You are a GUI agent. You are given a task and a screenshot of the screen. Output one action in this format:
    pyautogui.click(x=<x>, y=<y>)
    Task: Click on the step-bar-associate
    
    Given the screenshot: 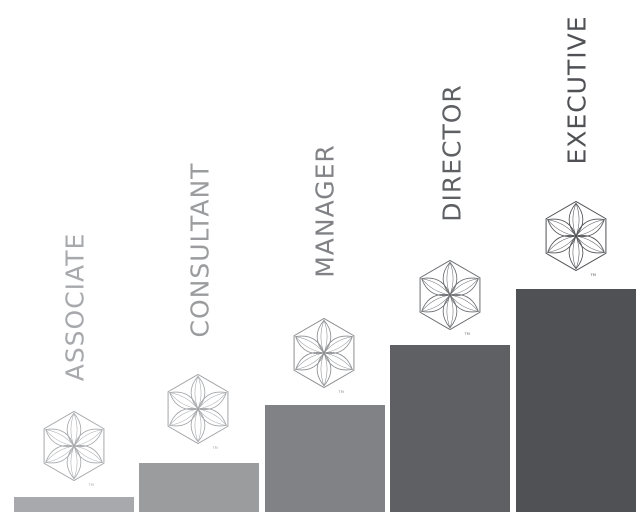 What is the action you would take?
    pyautogui.click(x=74, y=504)
    